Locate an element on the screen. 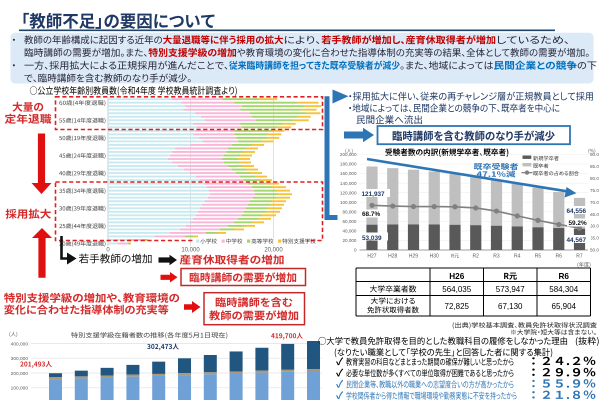 The image size is (600, 400). svg-text: 72,825 is located at coordinates (457, 306).